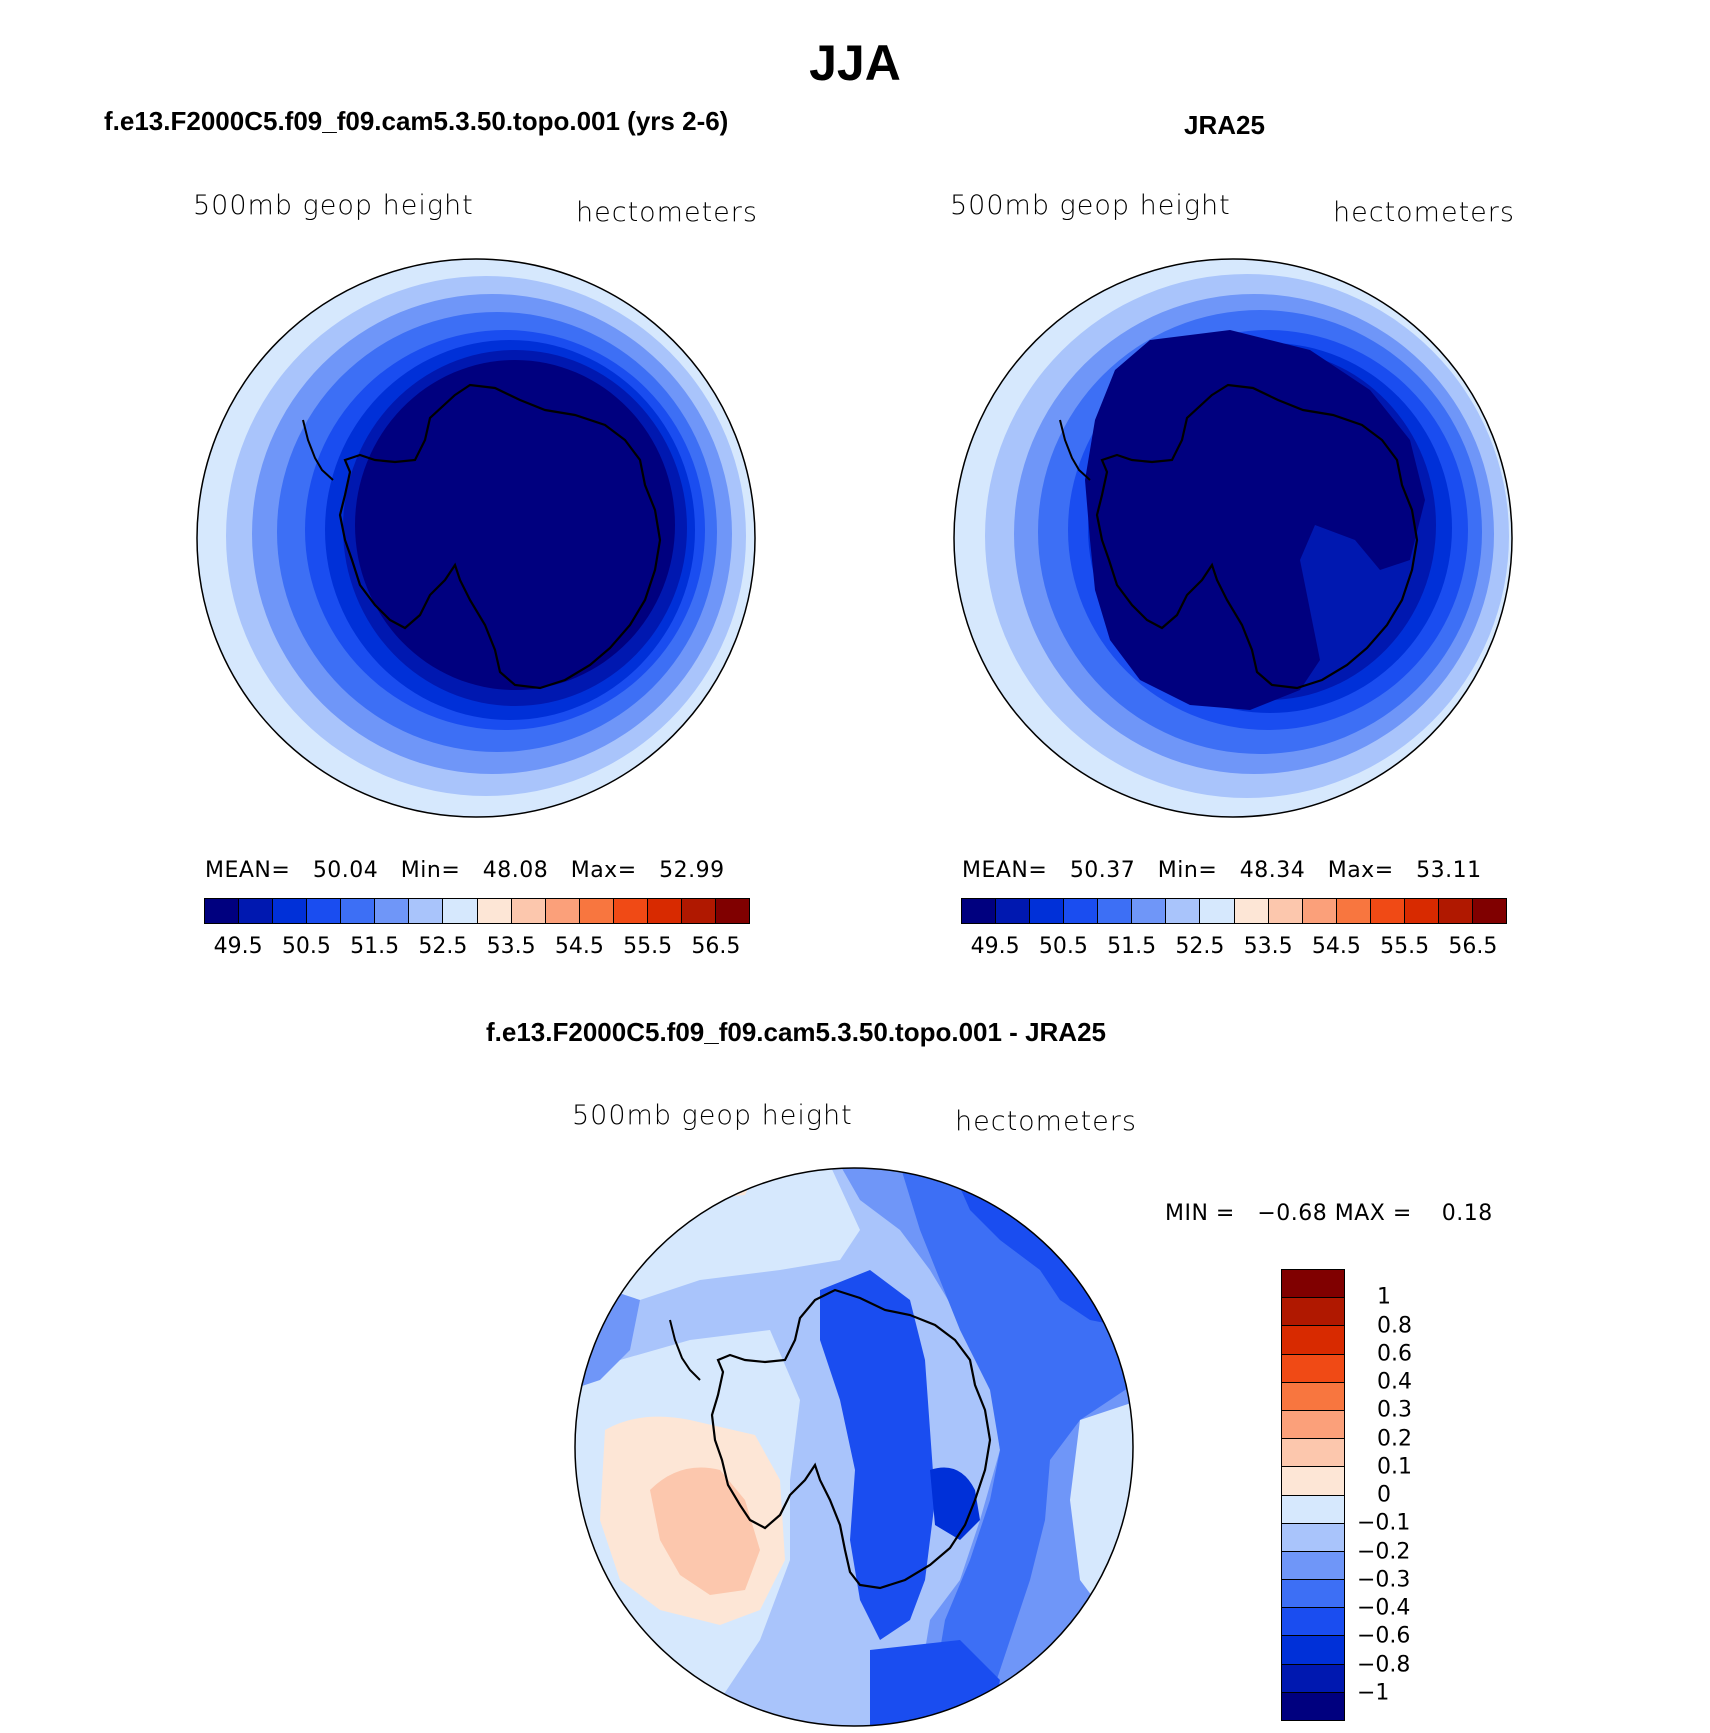 Image resolution: width=1710 pixels, height=1733 pixels. Describe the element at coordinates (1384, 1608) in the screenshot. I see `colorbar-tick-label: −0.4` at that location.